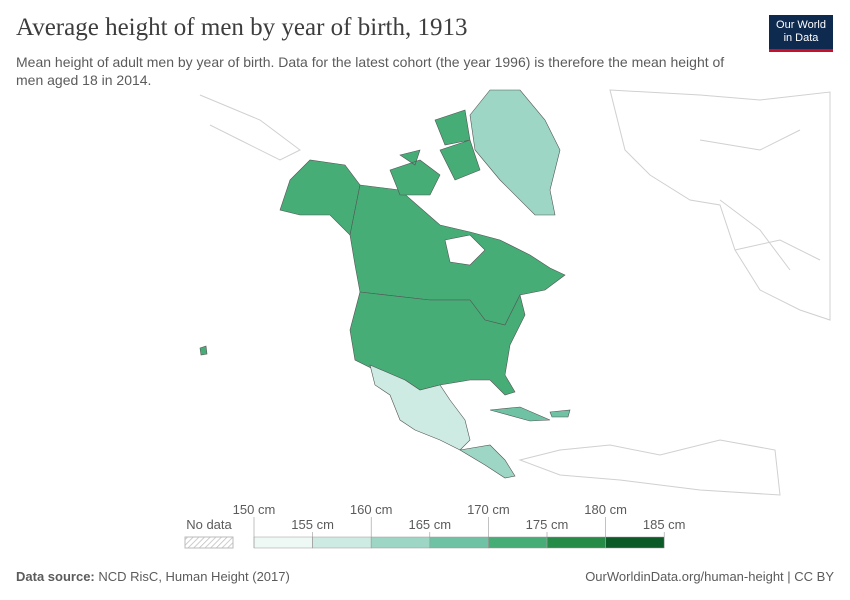 The image size is (850, 600). I want to click on greenland, so click(515, 152).